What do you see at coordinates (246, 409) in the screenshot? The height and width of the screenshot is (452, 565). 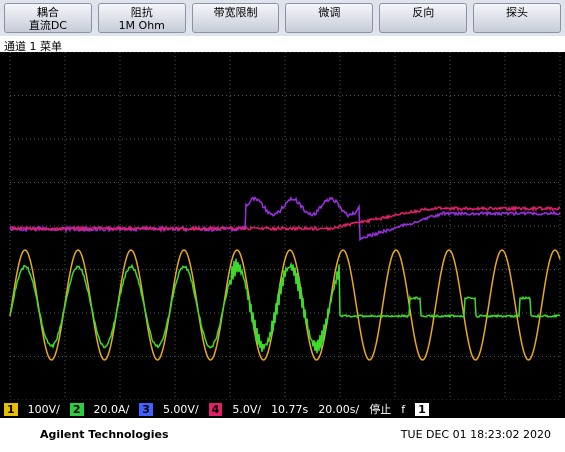 I see `ch-scale: 5.0V/` at bounding box center [246, 409].